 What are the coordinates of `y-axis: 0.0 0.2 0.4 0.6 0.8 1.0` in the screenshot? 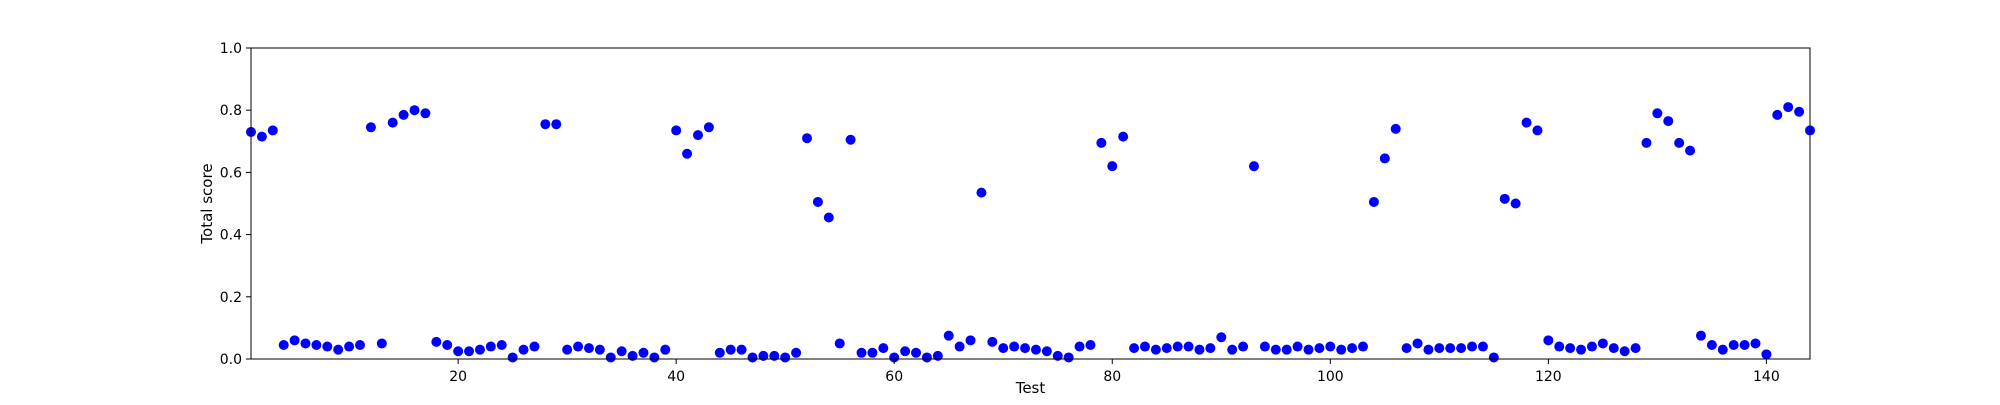 It's located at (235, 204).